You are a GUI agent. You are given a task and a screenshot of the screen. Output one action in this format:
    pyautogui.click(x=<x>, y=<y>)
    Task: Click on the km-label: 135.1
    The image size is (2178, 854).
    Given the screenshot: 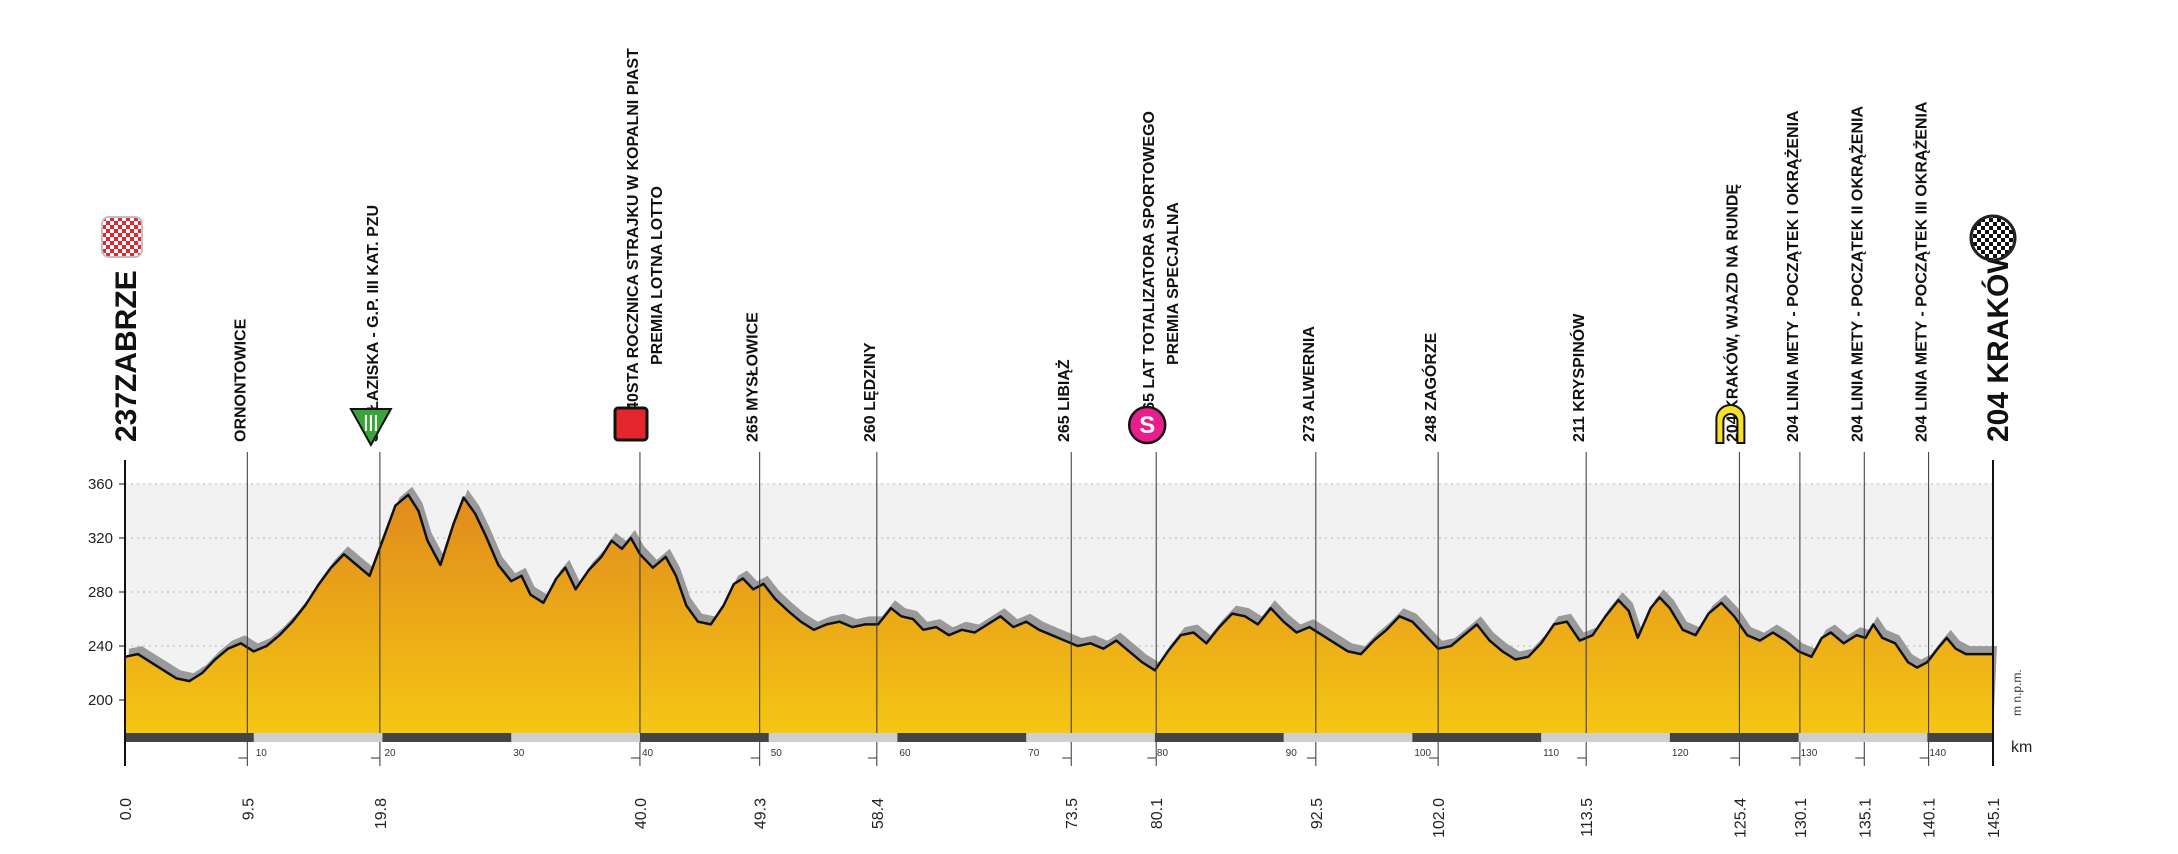 What is the action you would take?
    pyautogui.click(x=1865, y=818)
    